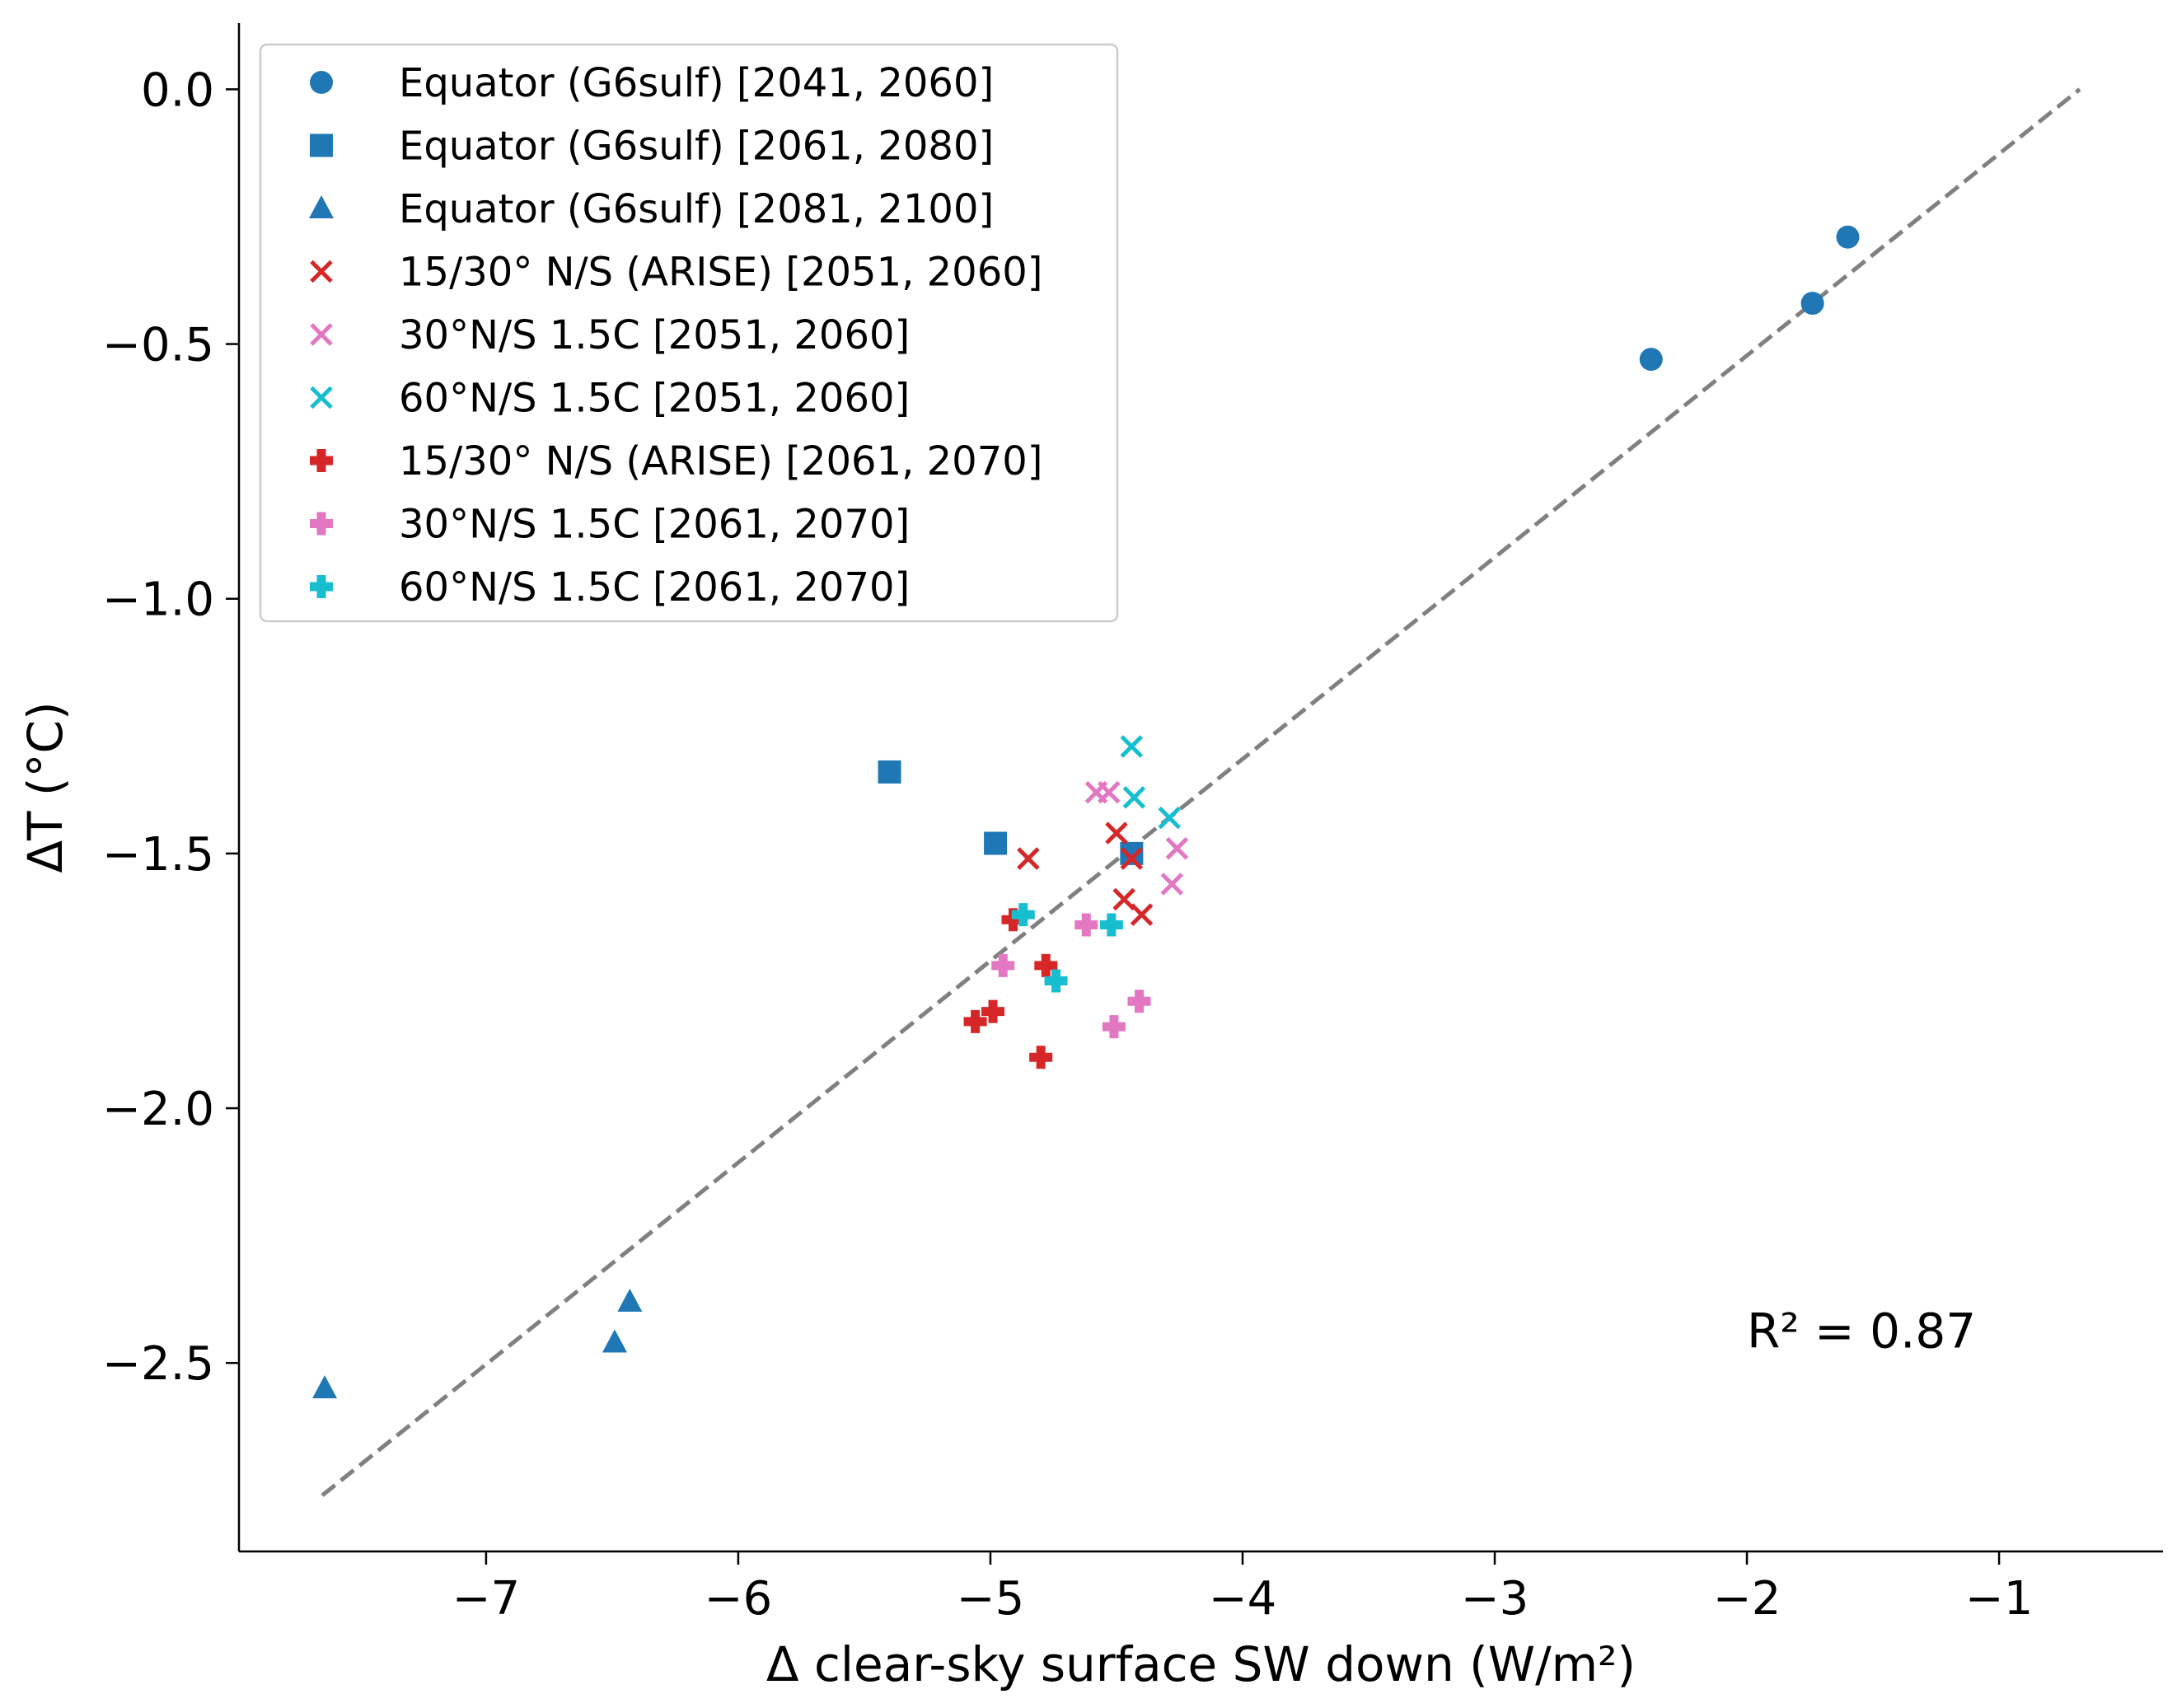 This screenshot has height=1708, width=2177. I want to click on legend-entry: 30°N/S 1.5C [2051, 2060], so click(610, 335).